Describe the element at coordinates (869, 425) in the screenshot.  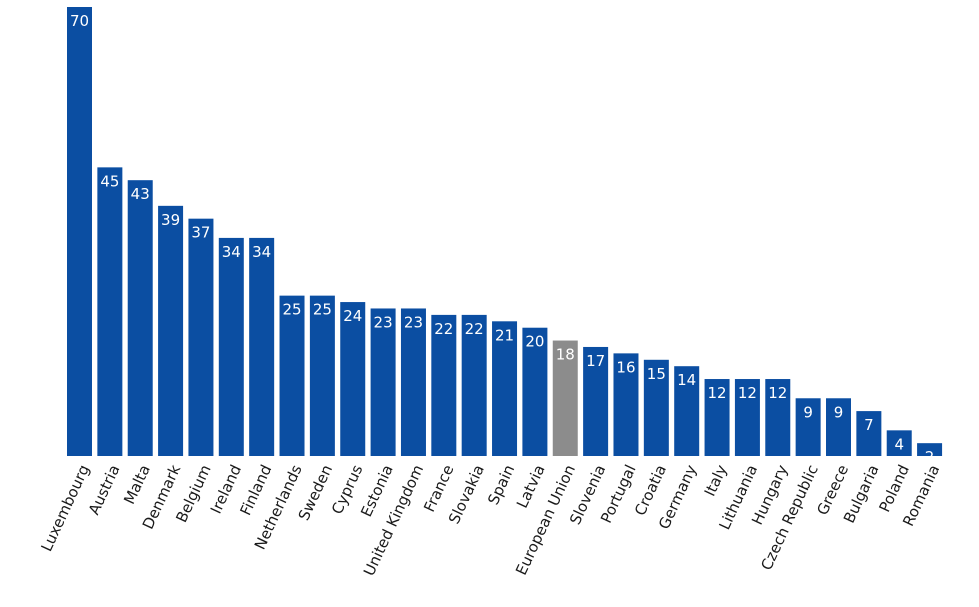
I see `value-label-bulgaria: 7` at that location.